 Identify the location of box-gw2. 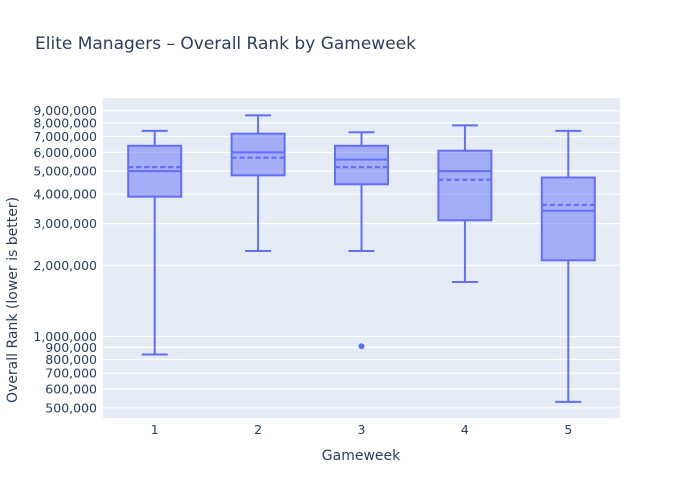
(258, 154).